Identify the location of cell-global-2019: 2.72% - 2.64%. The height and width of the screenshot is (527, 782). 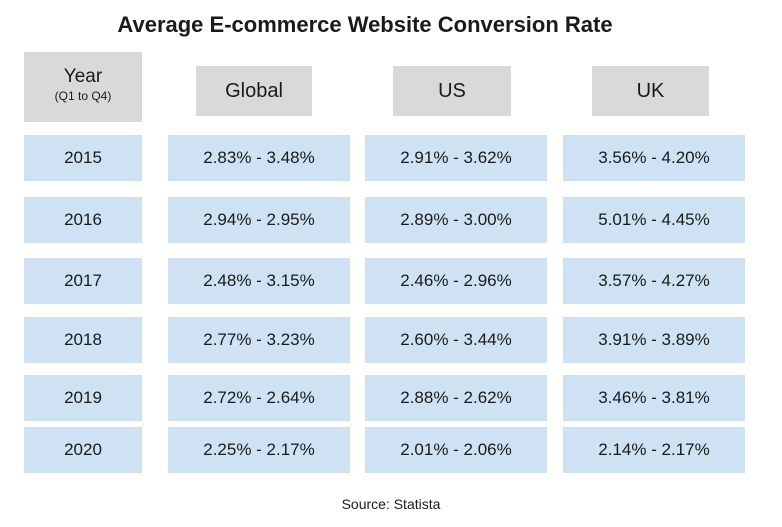
(259, 398).